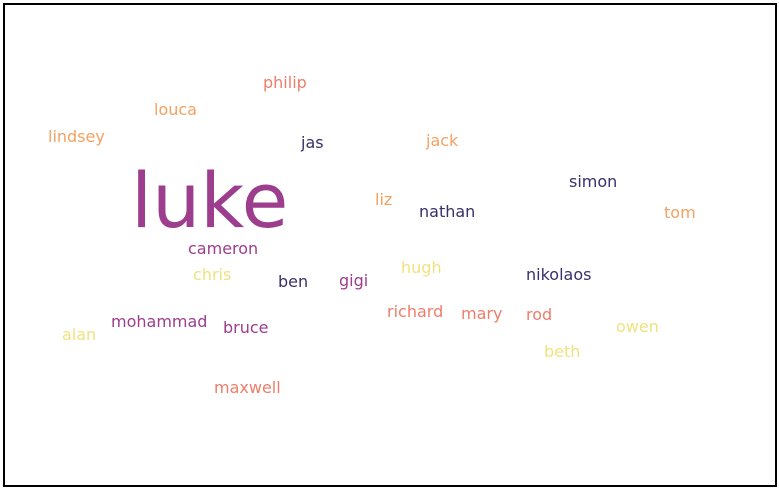  Describe the element at coordinates (680, 212) in the screenshot. I see `word-tom: tom` at that location.